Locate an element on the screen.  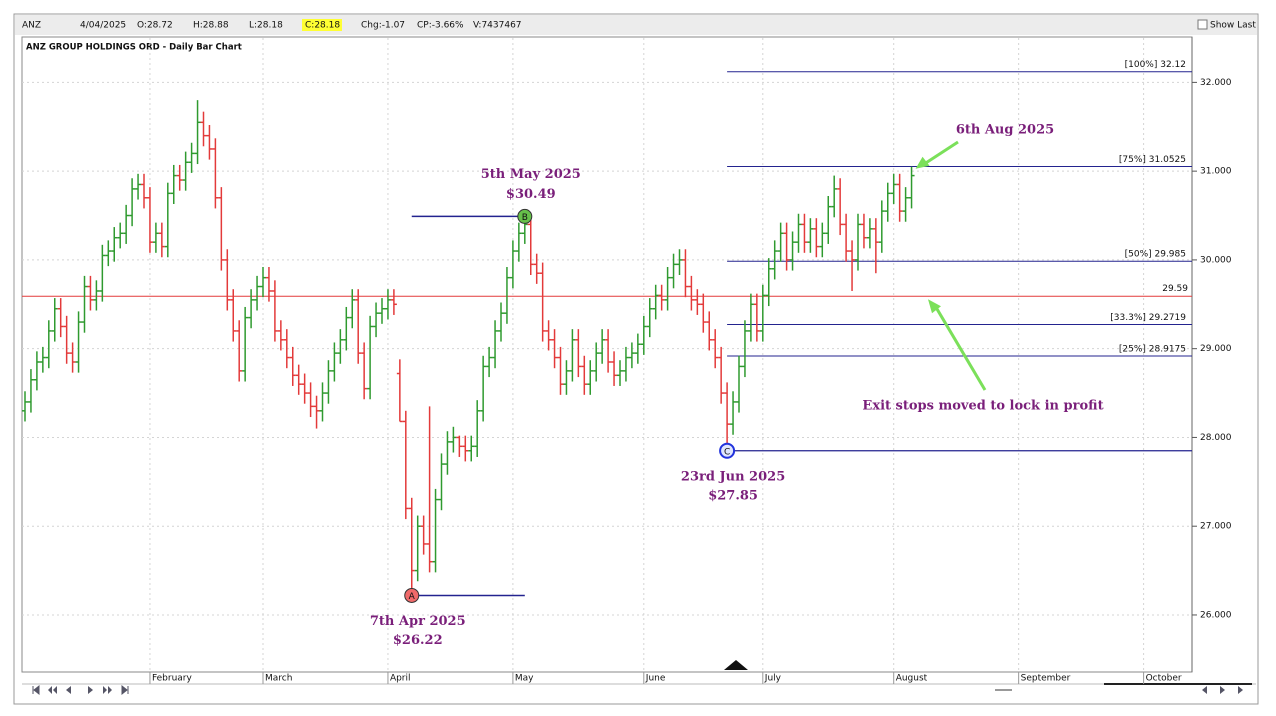
pivot-price: $26.22 is located at coordinates (418, 640).